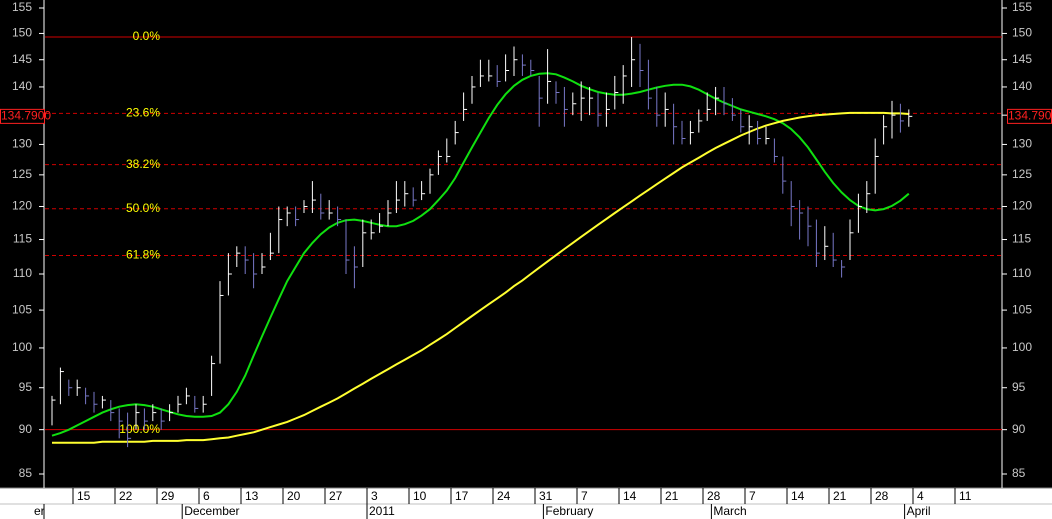 This screenshot has width=1052, height=519. What do you see at coordinates (336, 496) in the screenshot?
I see `x-tick-label: 27` at bounding box center [336, 496].